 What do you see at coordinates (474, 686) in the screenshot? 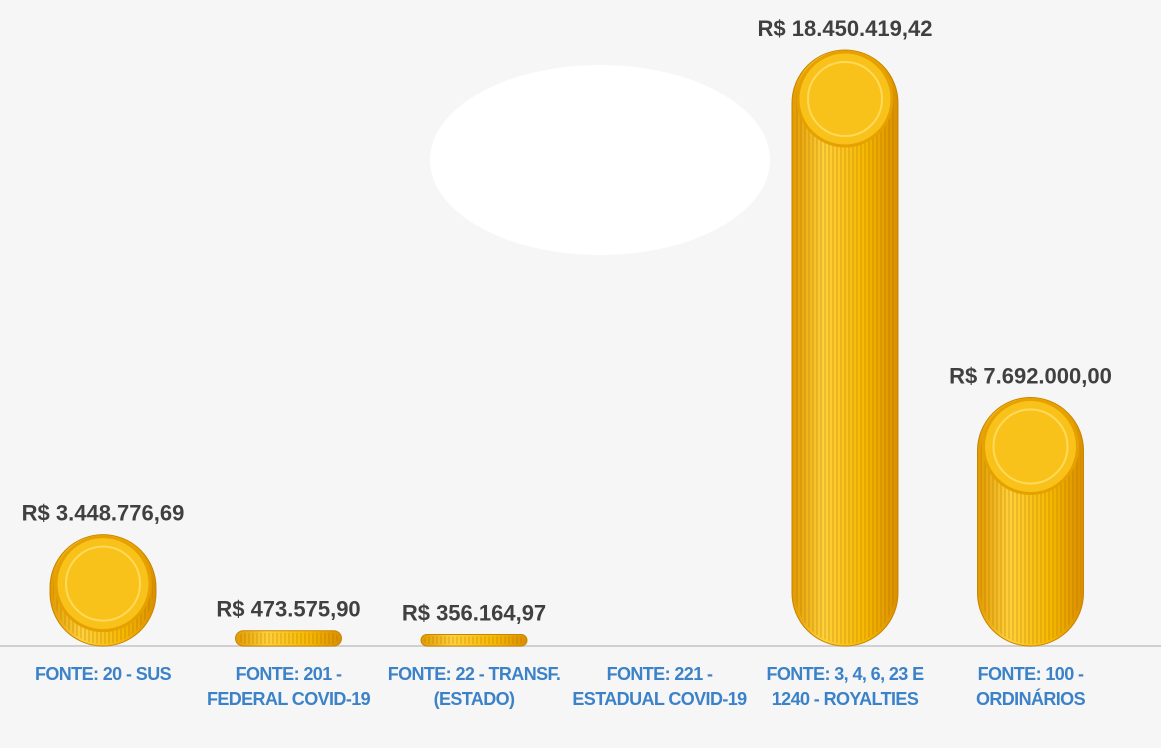
I see `category-label: FONTE: 22 - TRANSF. (ESTADO)` at bounding box center [474, 686].